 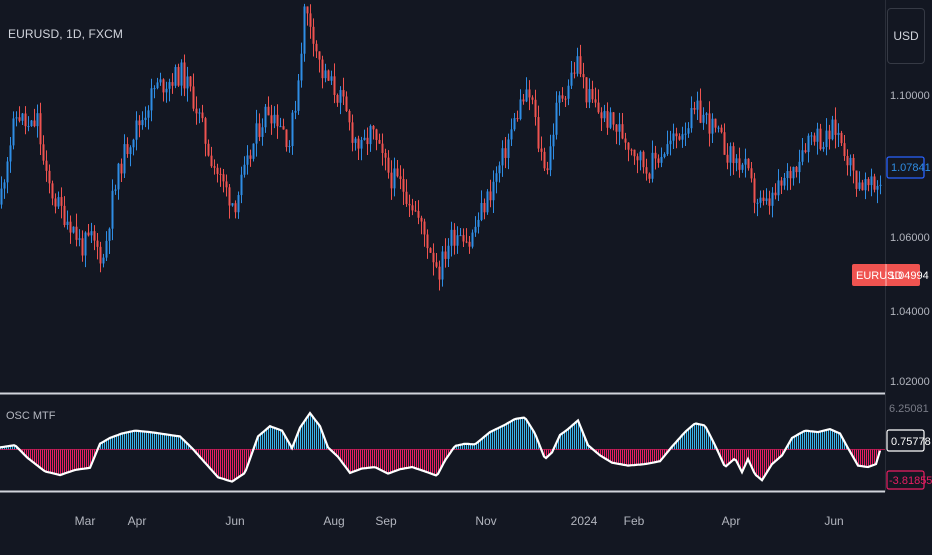 What do you see at coordinates (906, 36) in the screenshot?
I see `currency-button: USD` at bounding box center [906, 36].